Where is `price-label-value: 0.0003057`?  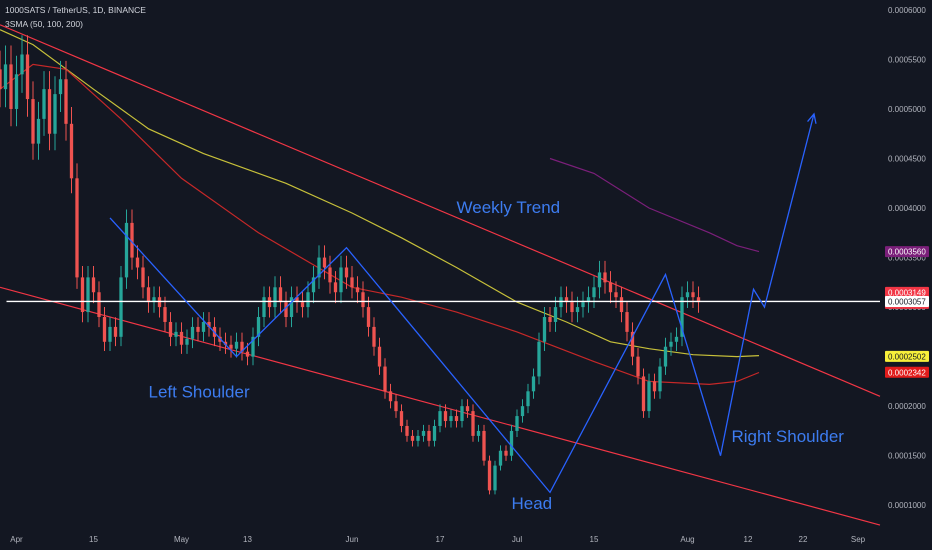 price-label-value: 0.0003057 is located at coordinates (907, 301).